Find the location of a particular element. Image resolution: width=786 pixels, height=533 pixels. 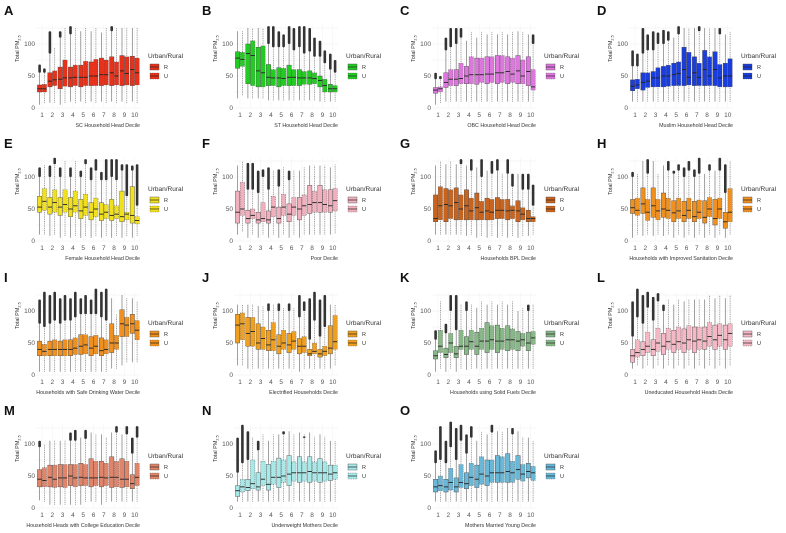

x-axis-title: Mothers Married Young Decile is located at coordinates (500, 526).